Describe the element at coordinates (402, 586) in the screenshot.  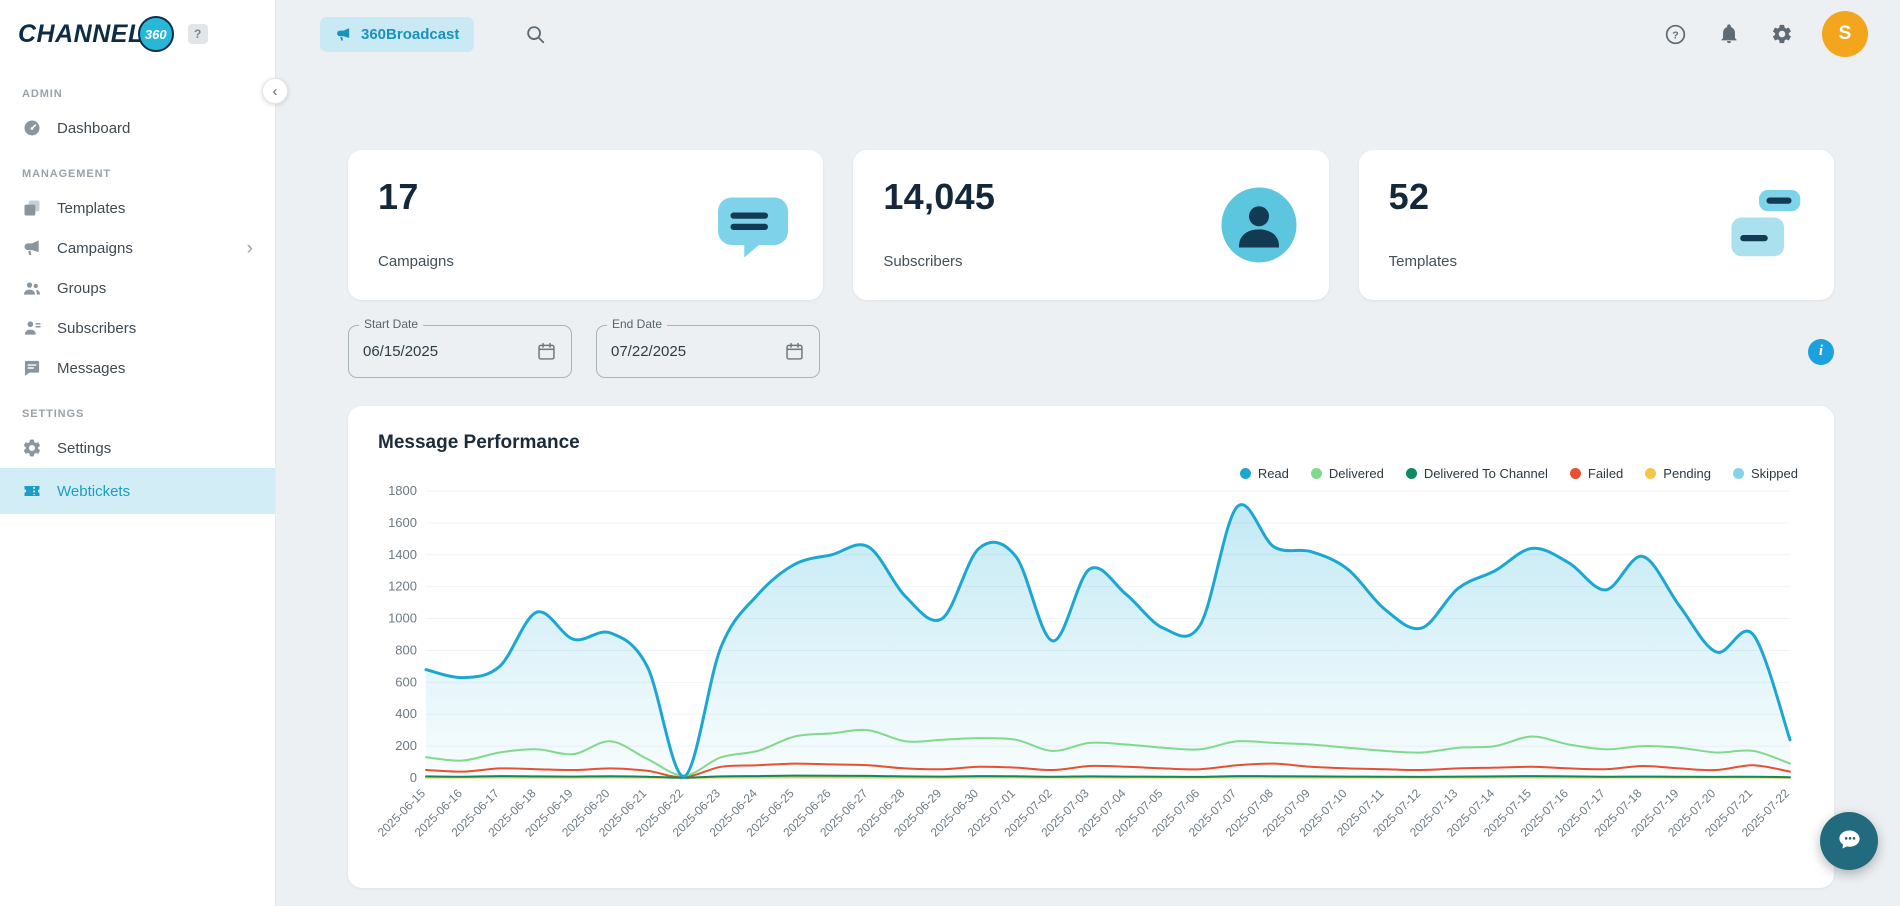
I see `svg-text: 1200` at that location.